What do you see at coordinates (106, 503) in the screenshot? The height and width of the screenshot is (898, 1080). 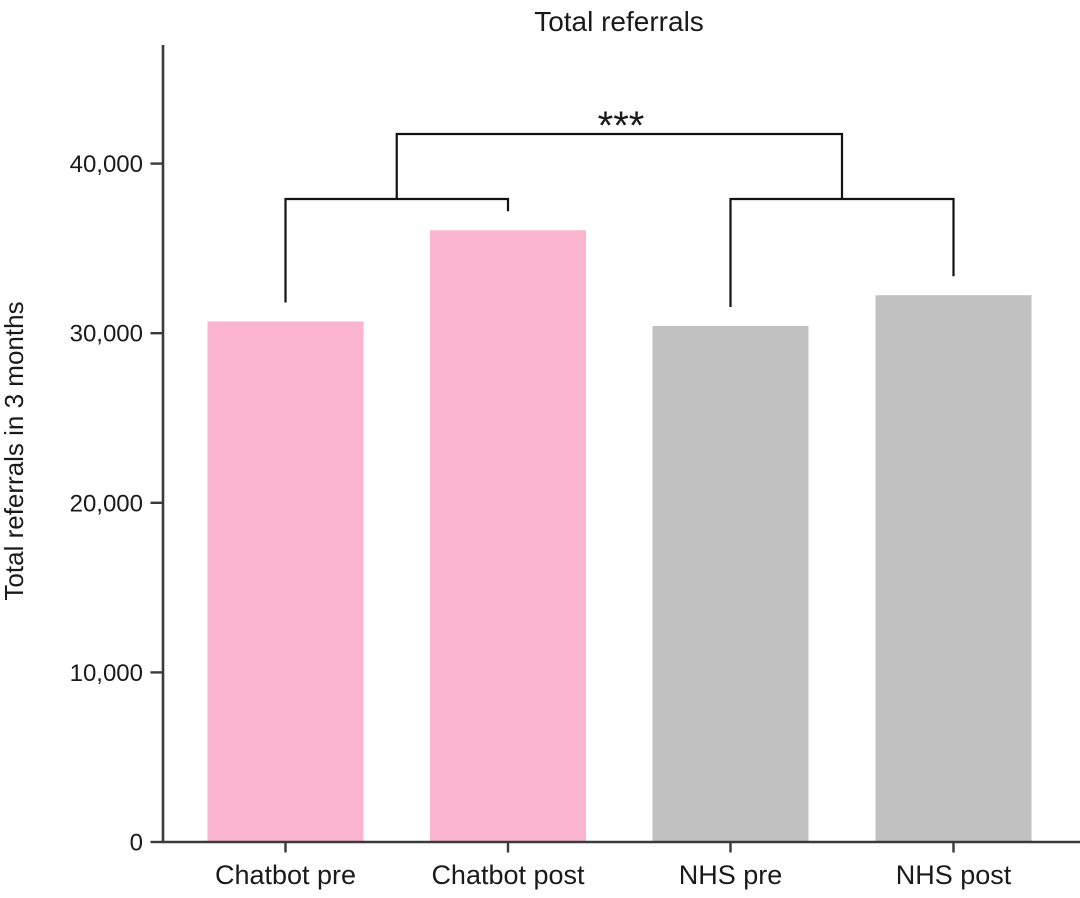 I see `y-tick-label: 20,000` at bounding box center [106, 503].